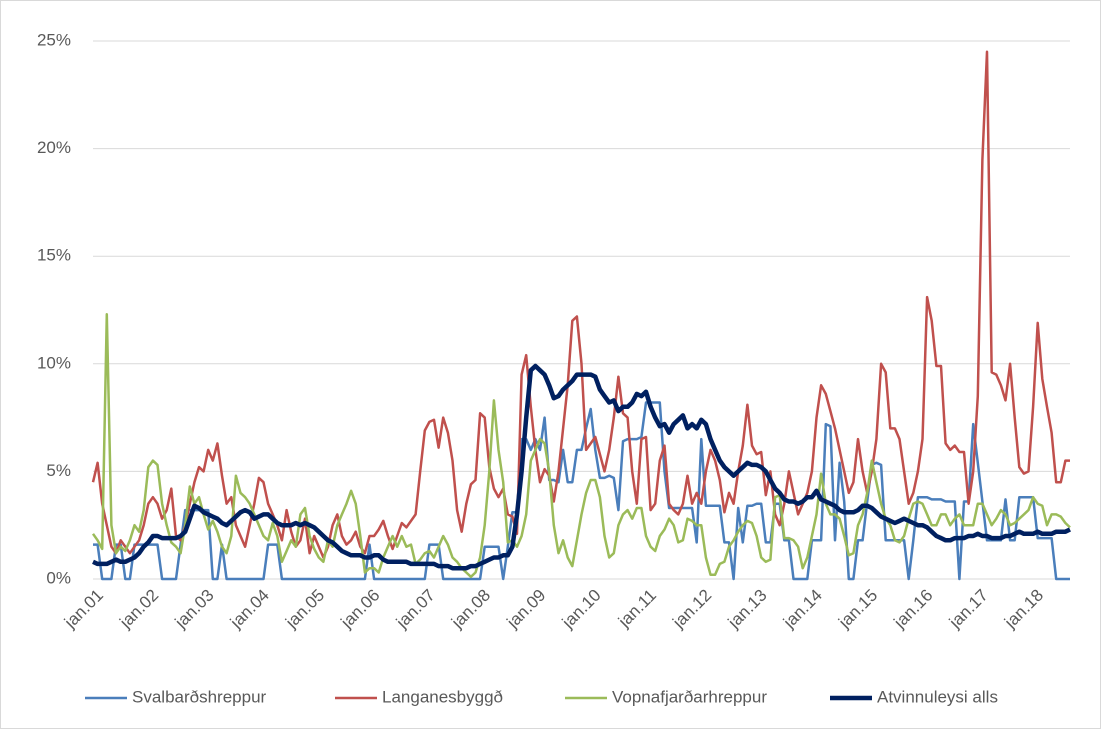 This screenshot has width=1108, height=736. What do you see at coordinates (54, 39) in the screenshot?
I see `y-tick-label: 25%` at bounding box center [54, 39].